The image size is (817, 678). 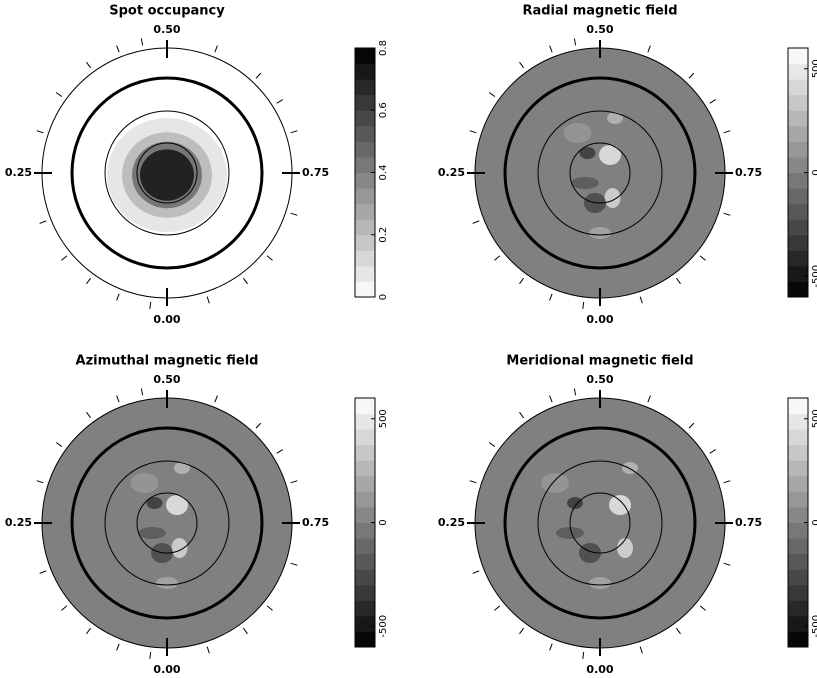 I want to click on spot-feature, so click(x=167, y=175).